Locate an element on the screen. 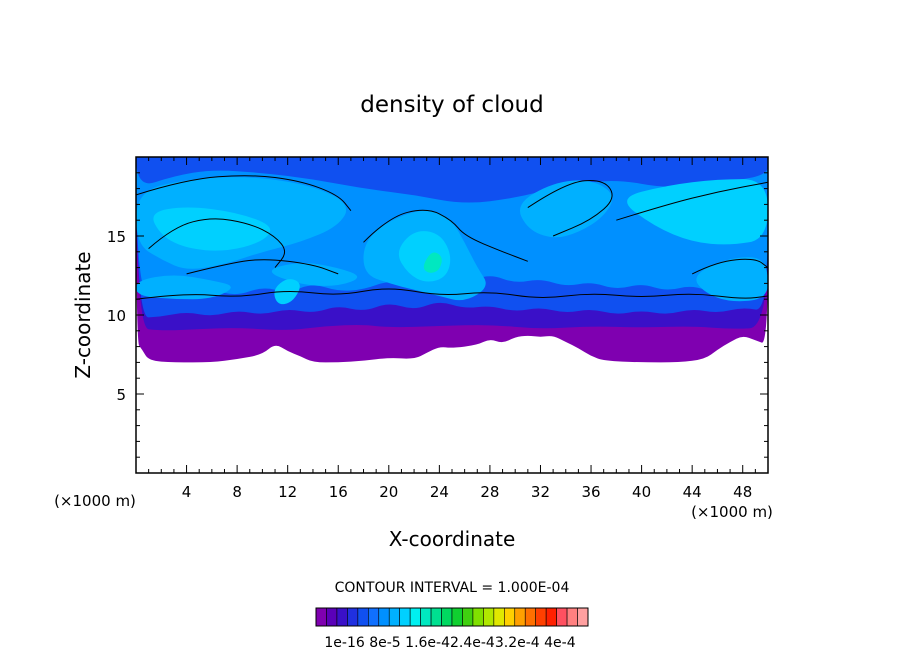 The image size is (904, 654). x-tick-label: 32 is located at coordinates (540, 492).